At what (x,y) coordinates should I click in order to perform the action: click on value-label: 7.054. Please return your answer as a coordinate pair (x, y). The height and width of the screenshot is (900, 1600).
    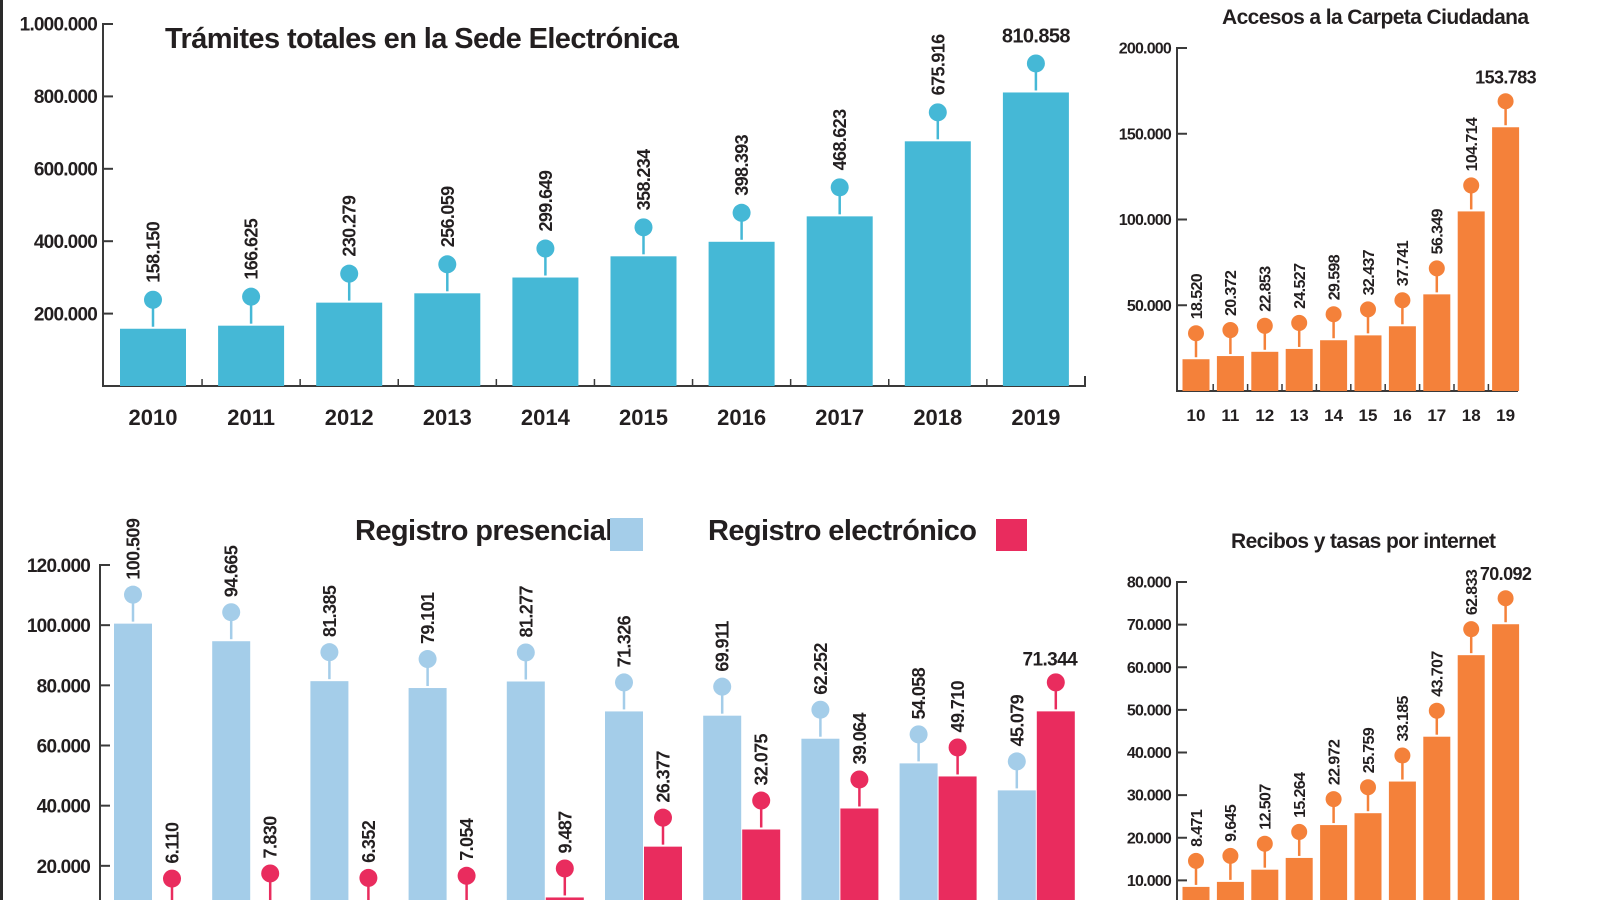
    Looking at the image, I should click on (467, 839).